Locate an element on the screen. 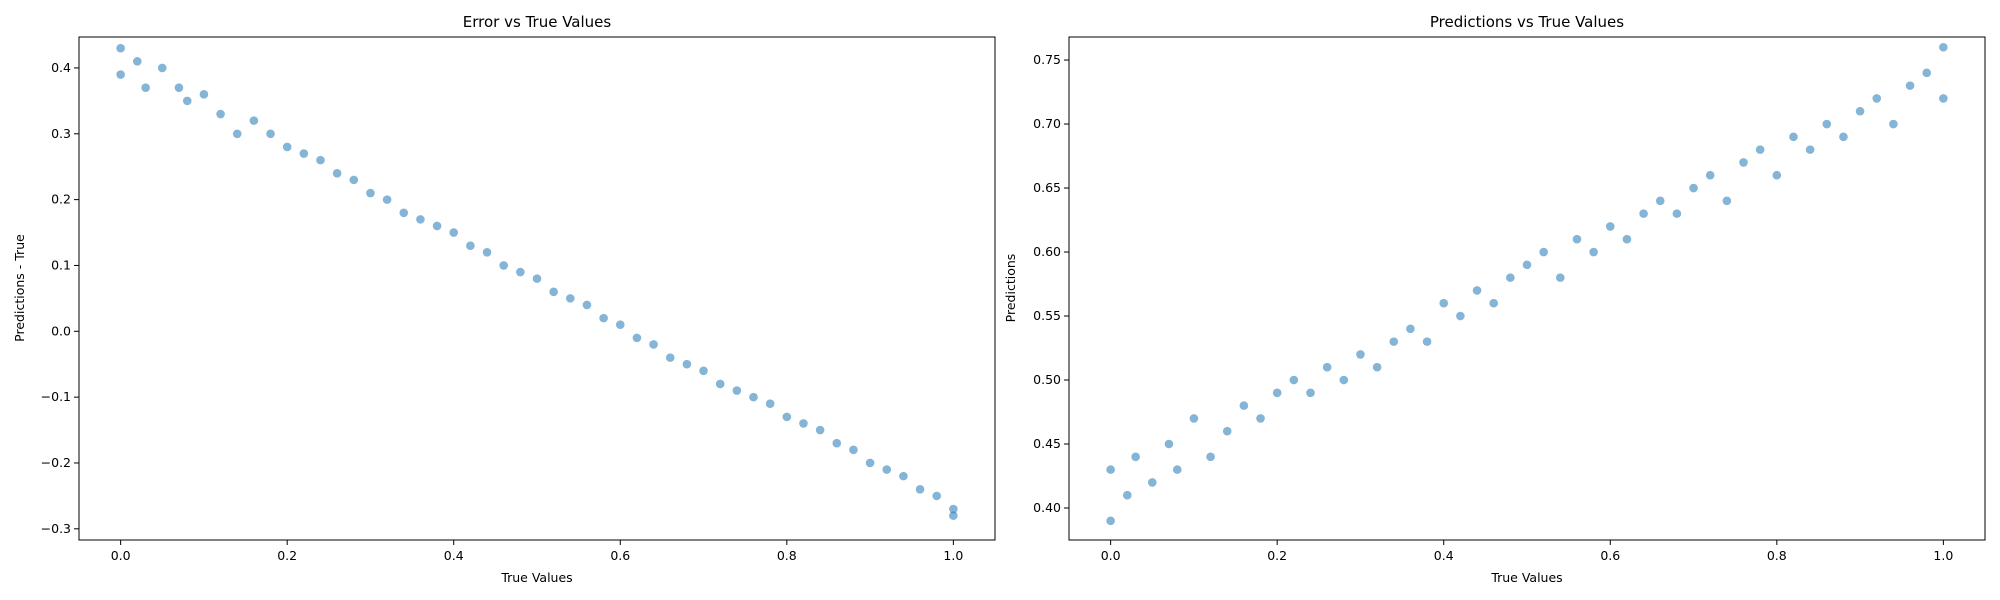  y-tick-label: 0.75 is located at coordinates (1047, 59).